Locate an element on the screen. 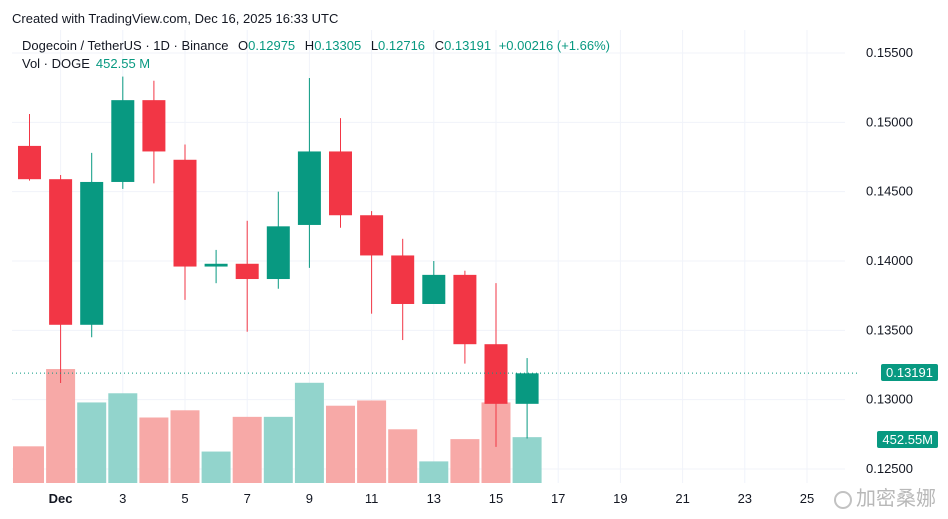 The height and width of the screenshot is (519, 948). watermark-logo-icon is located at coordinates (843, 499).